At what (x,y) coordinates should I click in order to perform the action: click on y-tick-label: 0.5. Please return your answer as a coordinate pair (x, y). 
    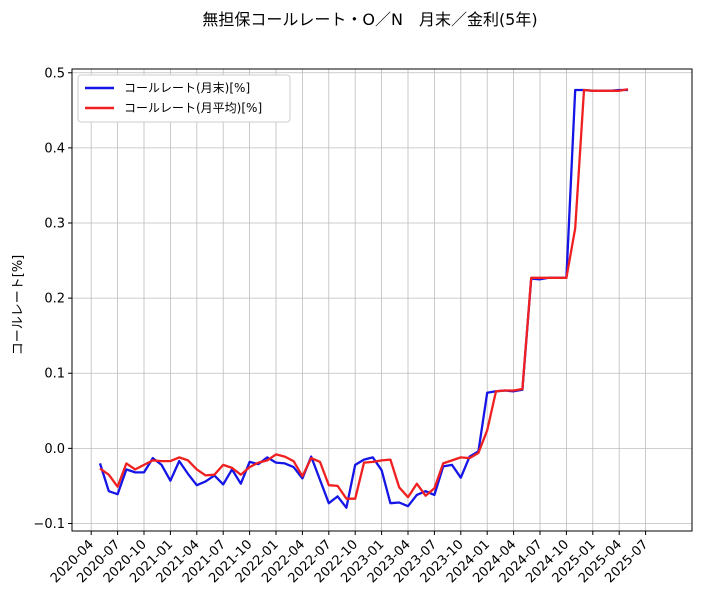
    Looking at the image, I should click on (54, 73).